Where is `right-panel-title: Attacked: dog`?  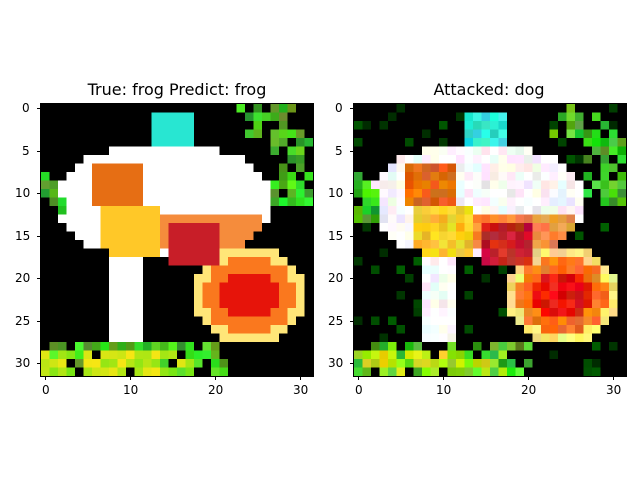
right-panel-title: Attacked: dog is located at coordinates (489, 89).